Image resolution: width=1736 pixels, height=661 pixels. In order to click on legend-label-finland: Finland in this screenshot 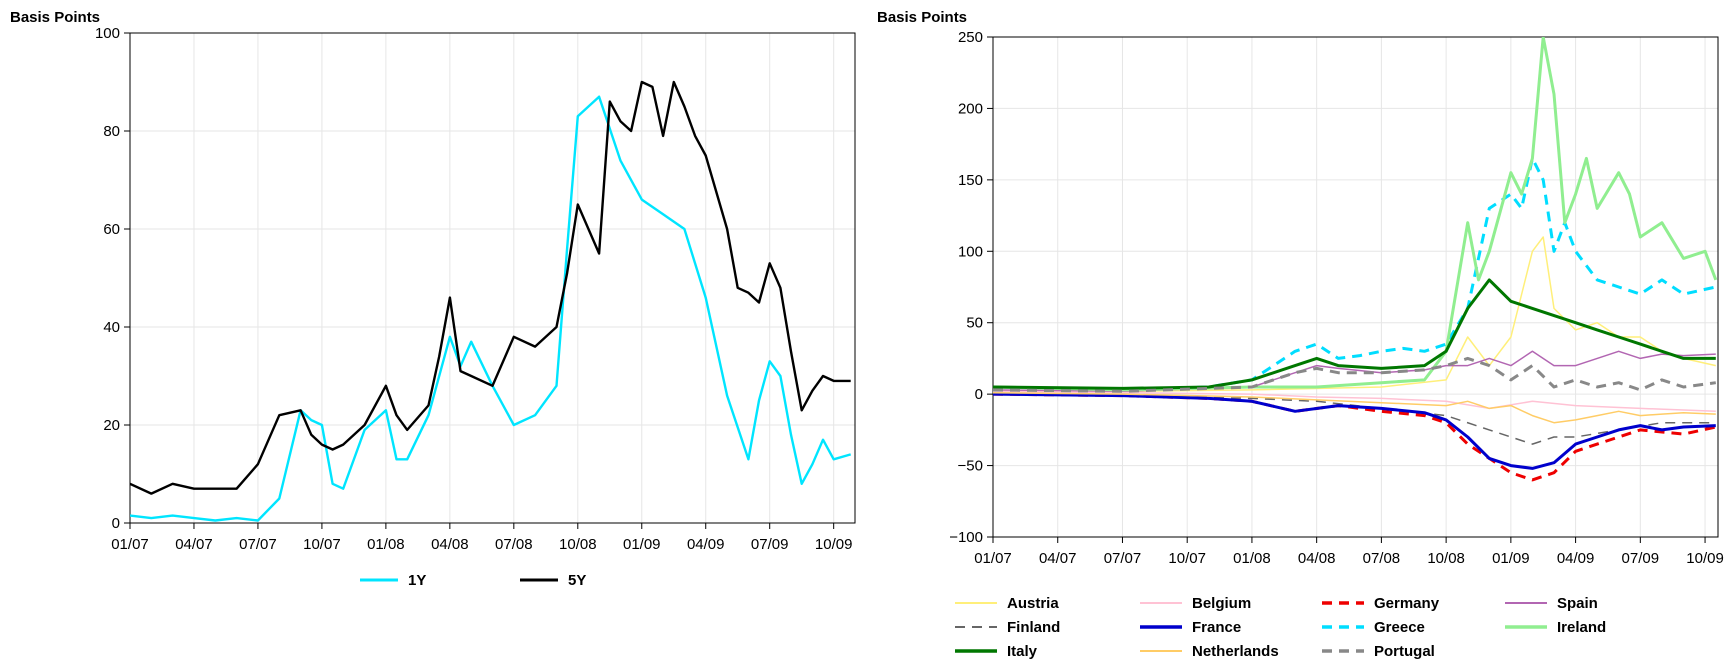, I will do `click(1033, 627)`.